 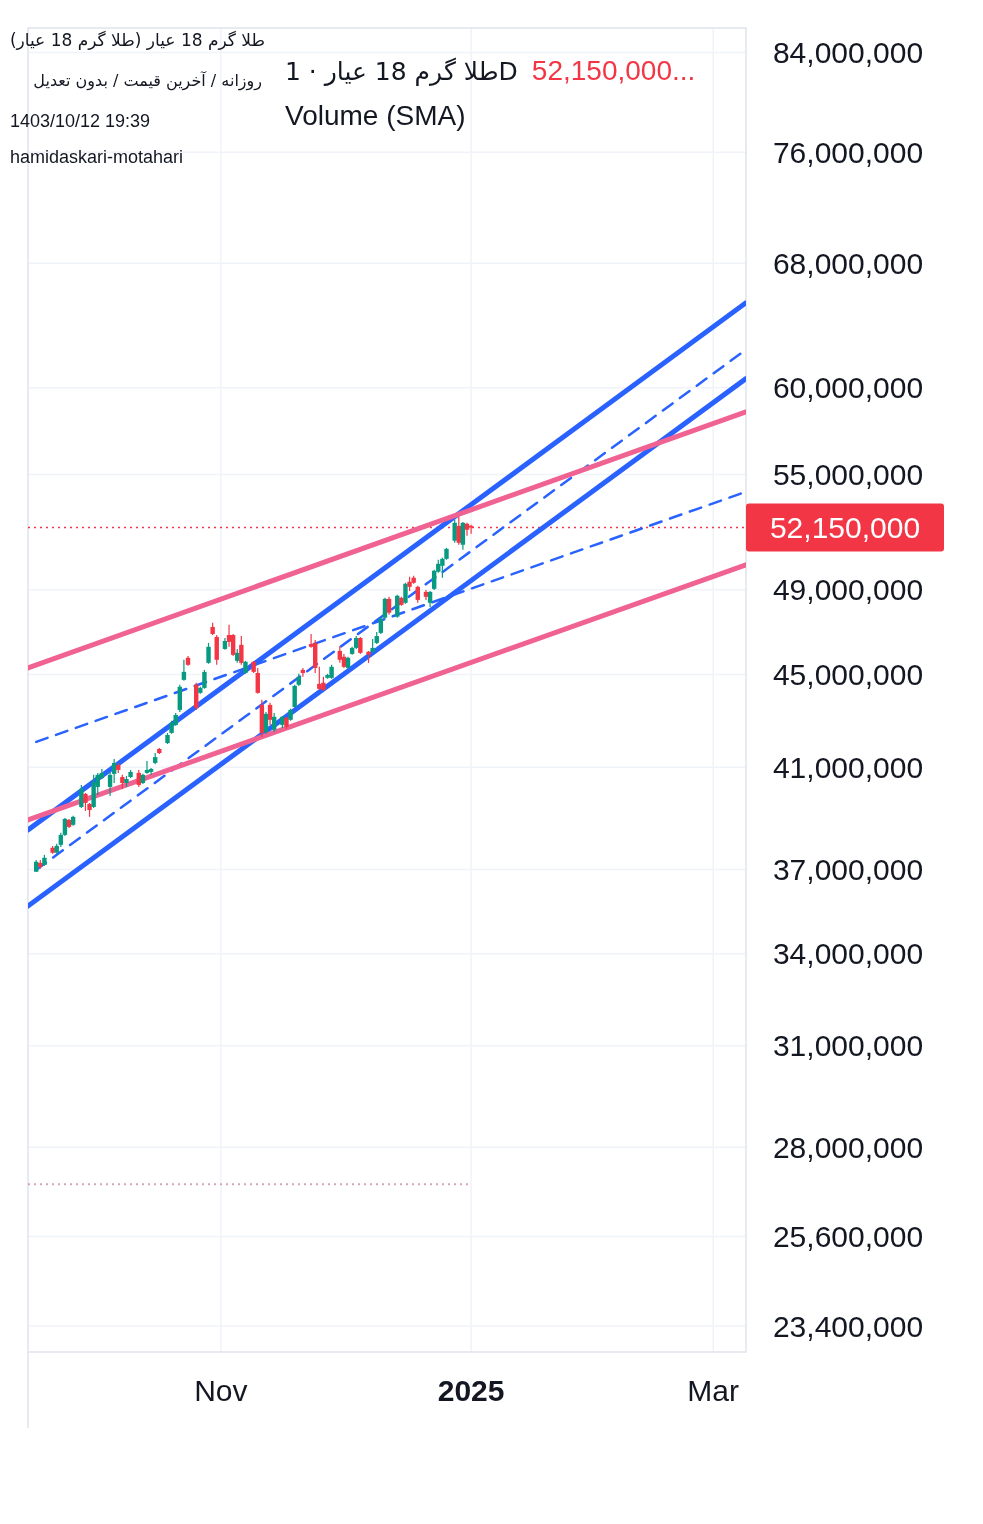 I want to click on y-tick-label: 76,000,000, so click(x=848, y=152).